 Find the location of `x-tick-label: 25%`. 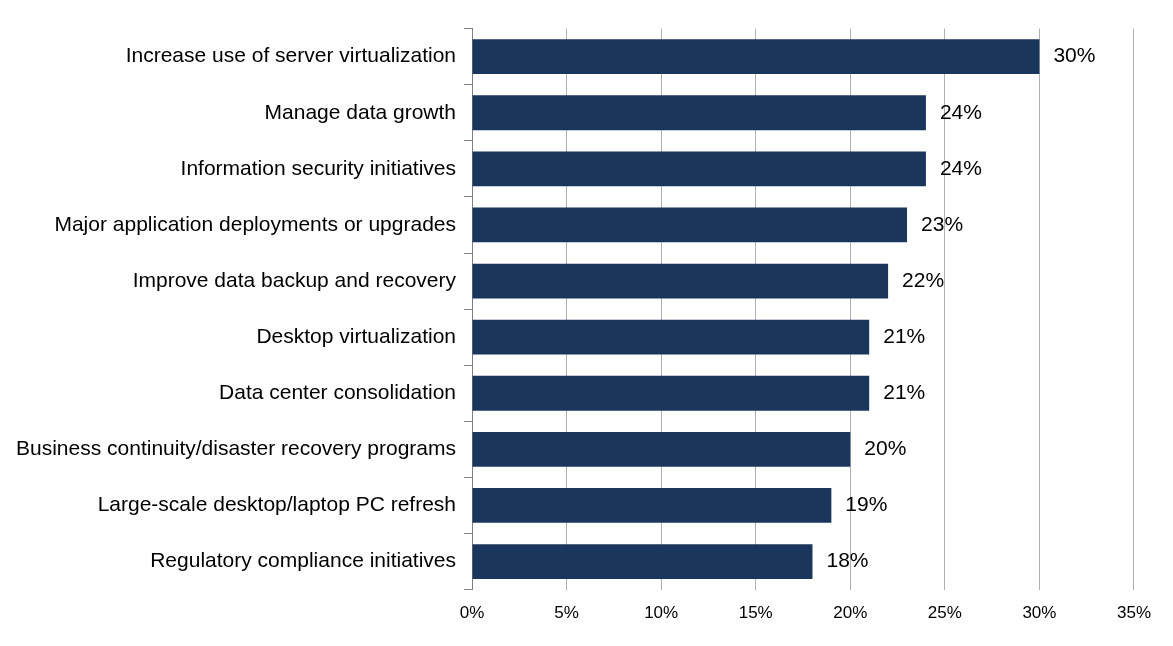

x-tick-label: 25% is located at coordinates (944, 613).